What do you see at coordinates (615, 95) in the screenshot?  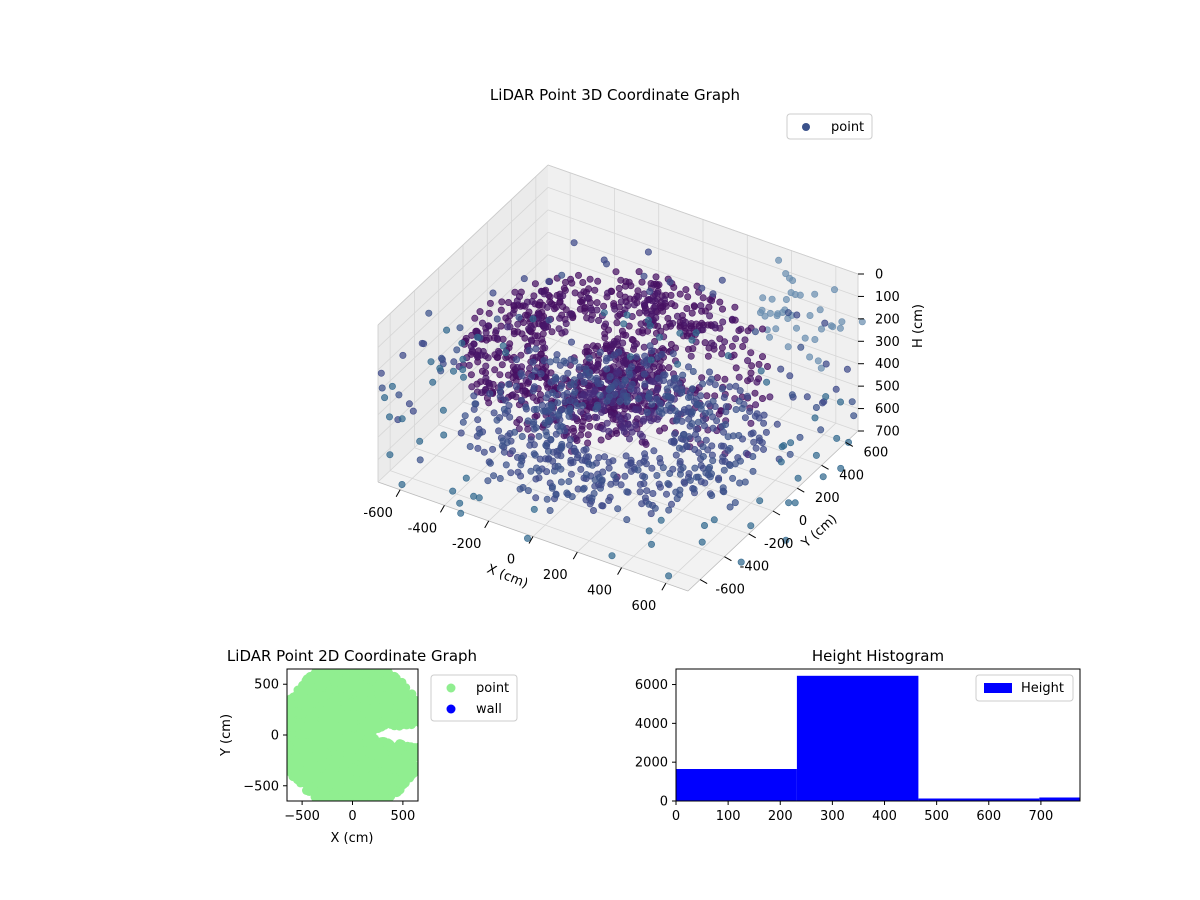 I see `chart-3d-title: LiDAR Point 3D Coordinate Graph` at bounding box center [615, 95].